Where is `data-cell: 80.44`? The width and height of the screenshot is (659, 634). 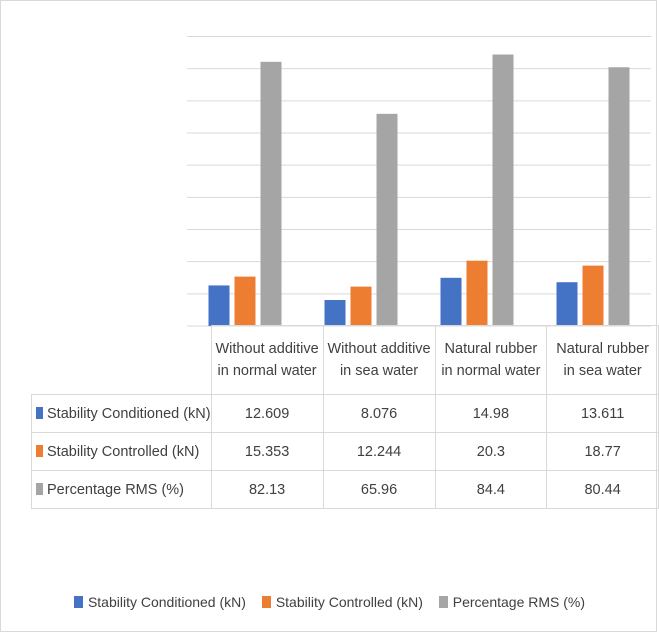
data-cell: 80.44 is located at coordinates (602, 489).